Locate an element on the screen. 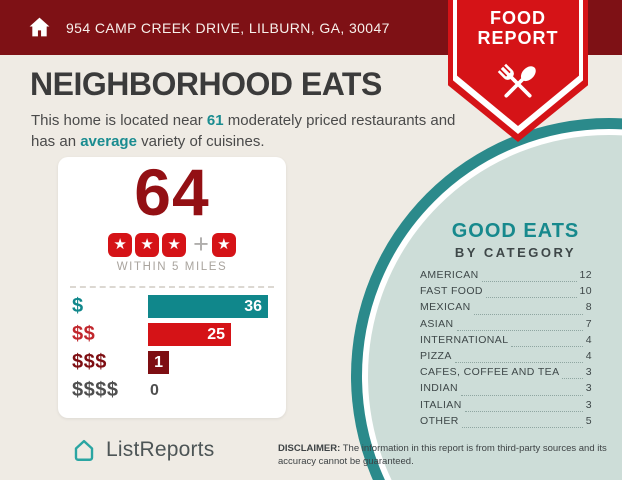 The width and height of the screenshot is (622, 480). good-eats-heading: GOOD EATS BY CATEGORY is located at coordinates (515, 240).